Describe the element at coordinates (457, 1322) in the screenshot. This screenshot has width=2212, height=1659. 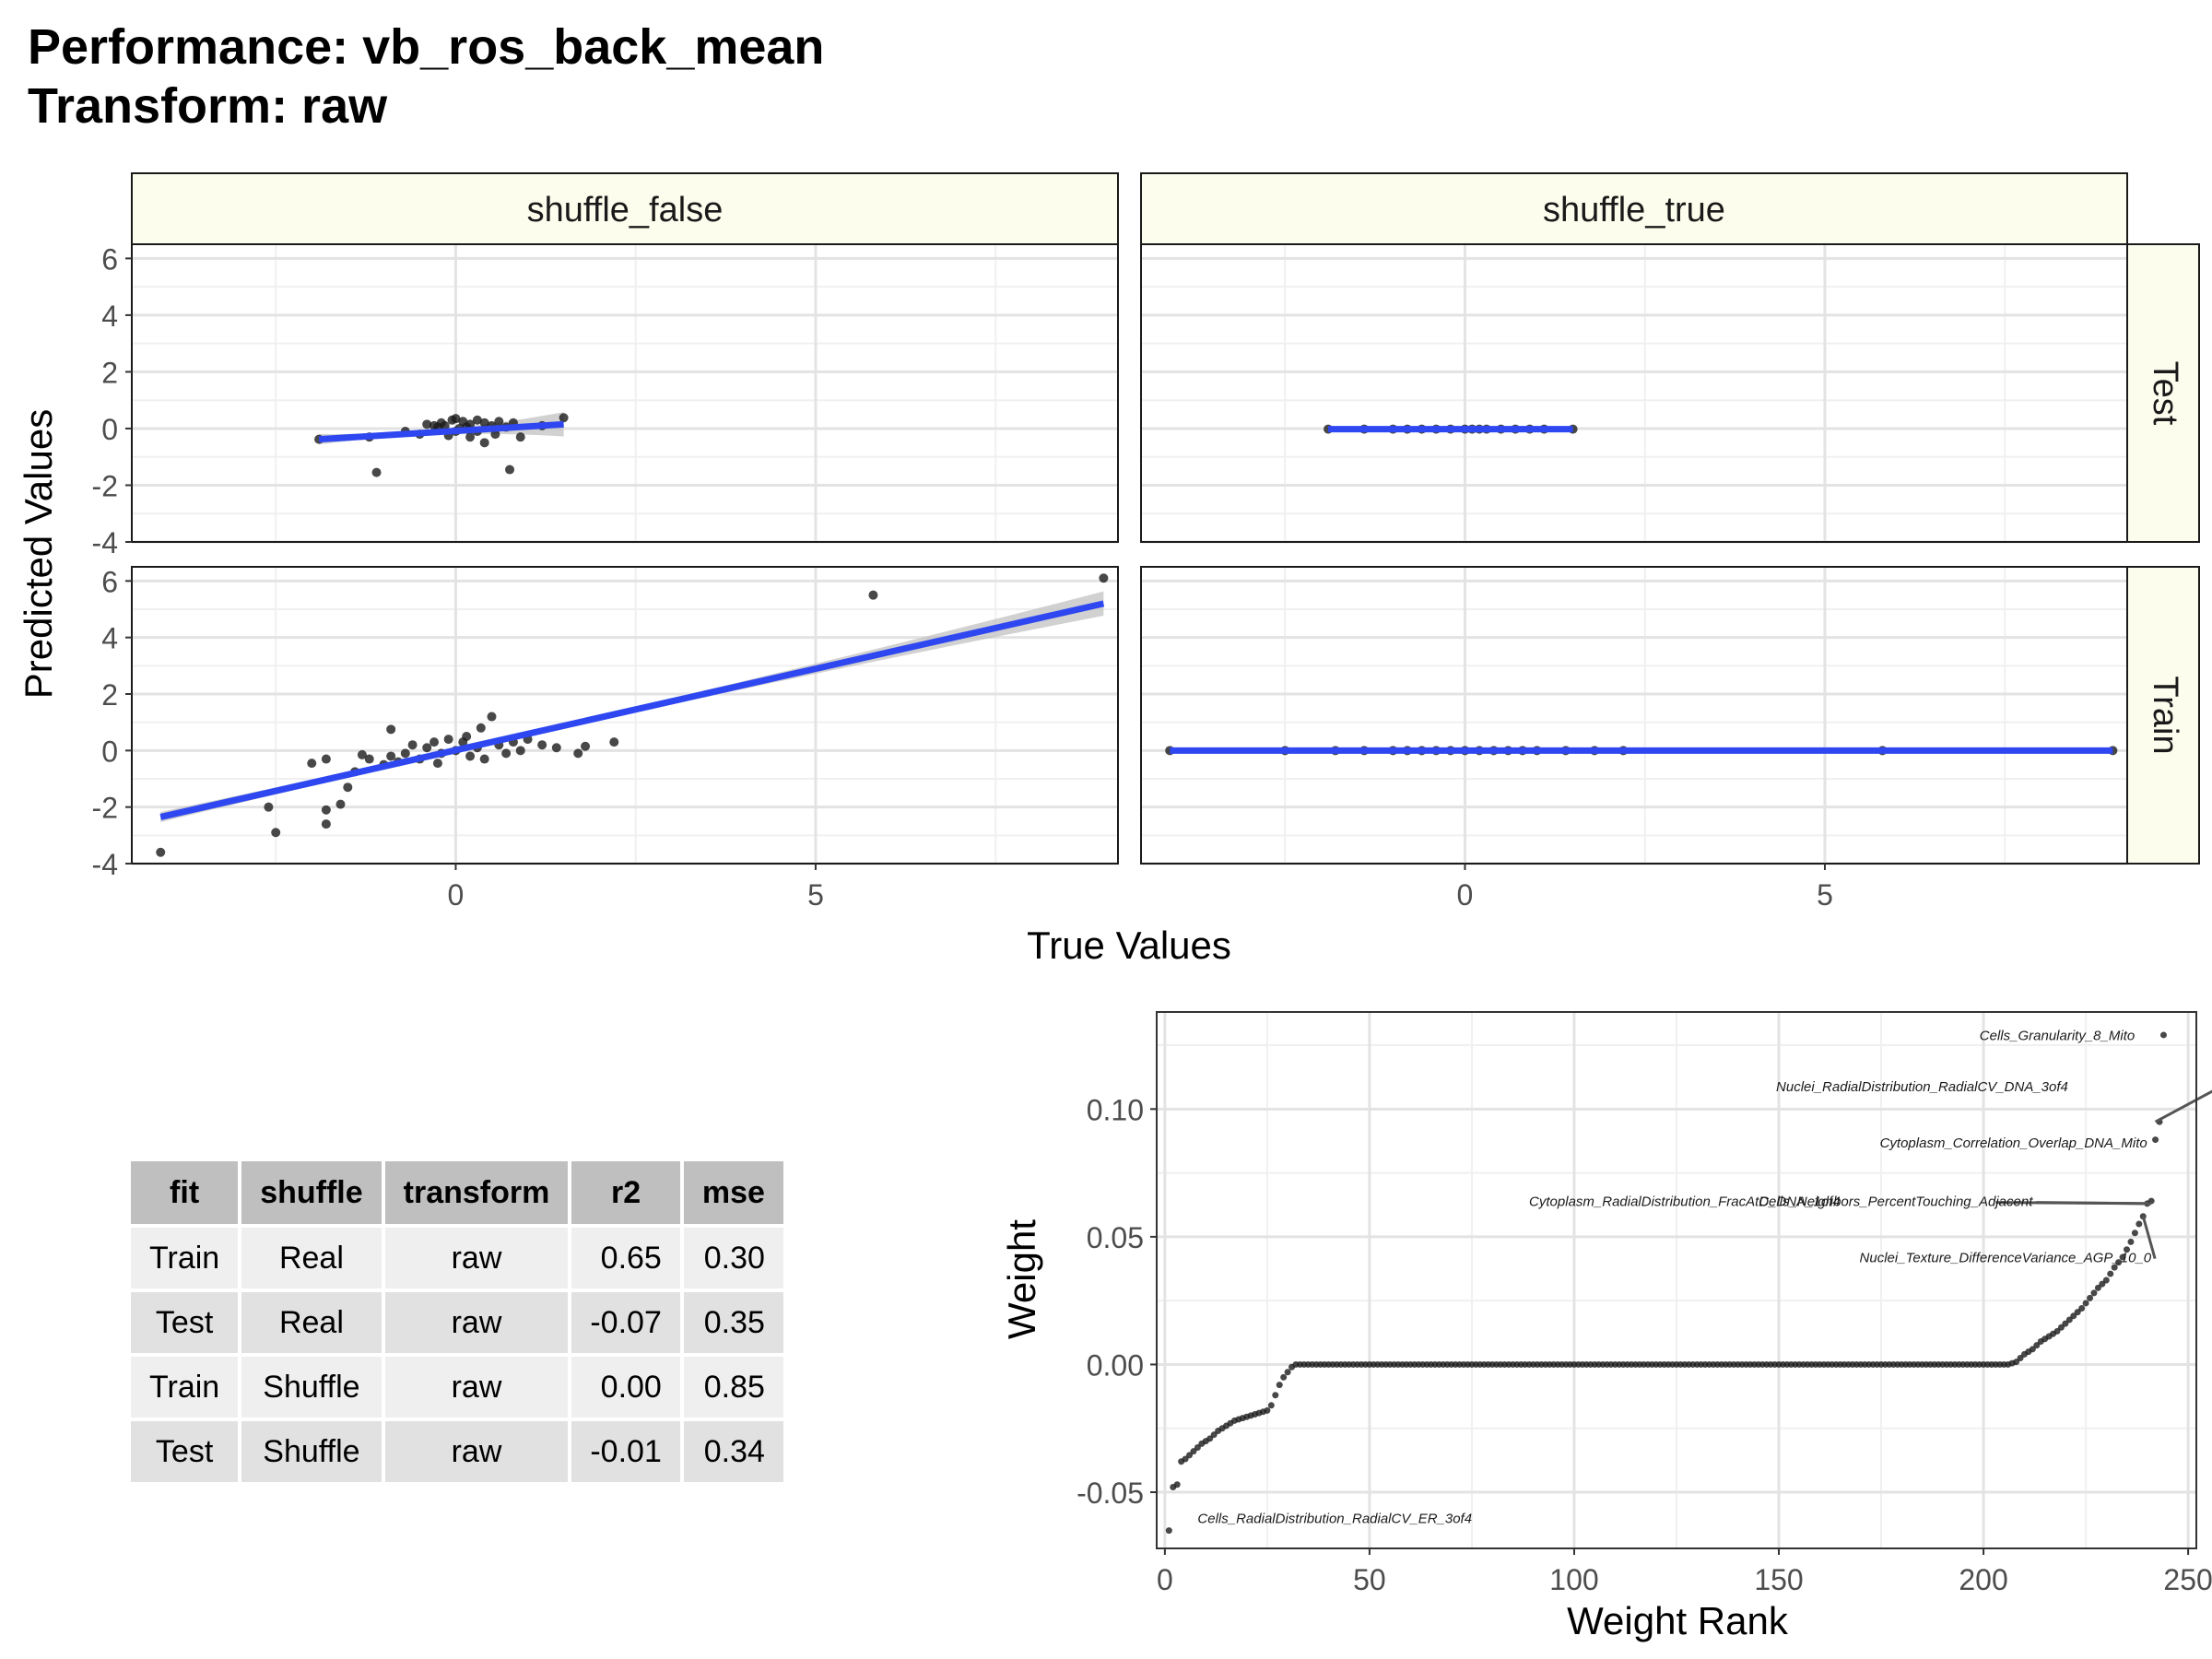
I see `table-row: Test Real raw -0.07 0.35` at that location.